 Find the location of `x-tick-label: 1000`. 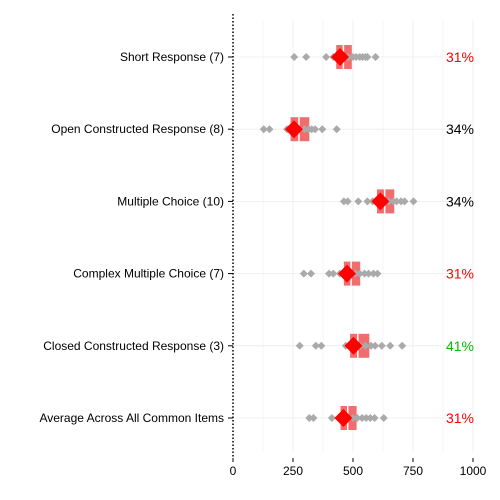

x-tick-label: 1000 is located at coordinates (473, 471).